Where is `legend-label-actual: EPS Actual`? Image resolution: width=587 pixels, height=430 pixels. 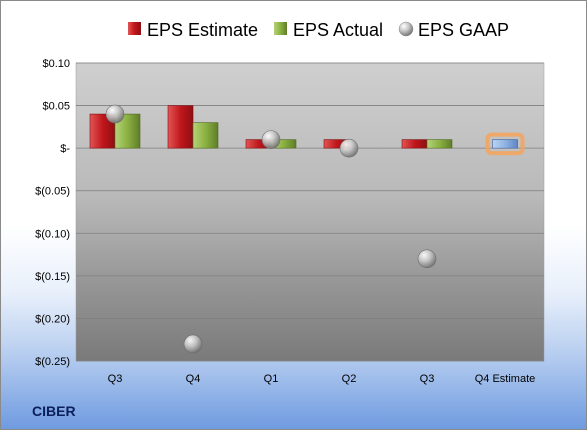
legend-label-actual: EPS Actual is located at coordinates (338, 30).